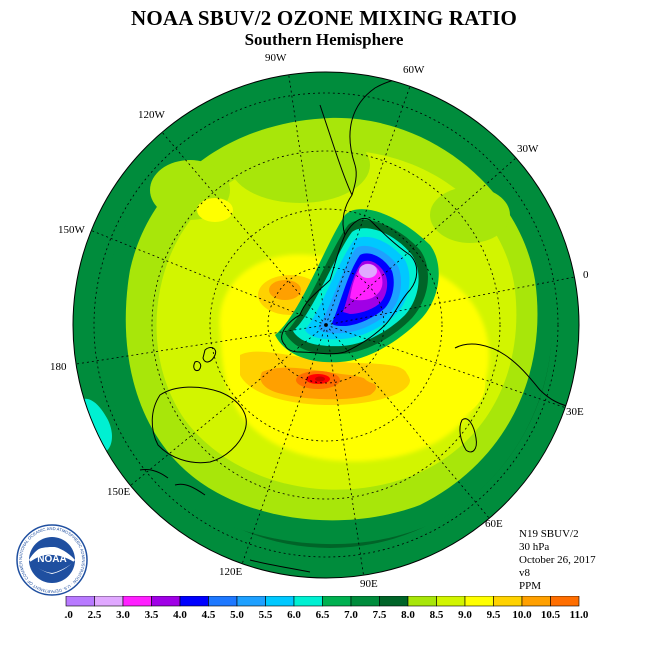 This screenshot has height=648, width=648. Describe the element at coordinates (209, 615) in the screenshot. I see `colorbar-tick-label: 4.5` at that location.